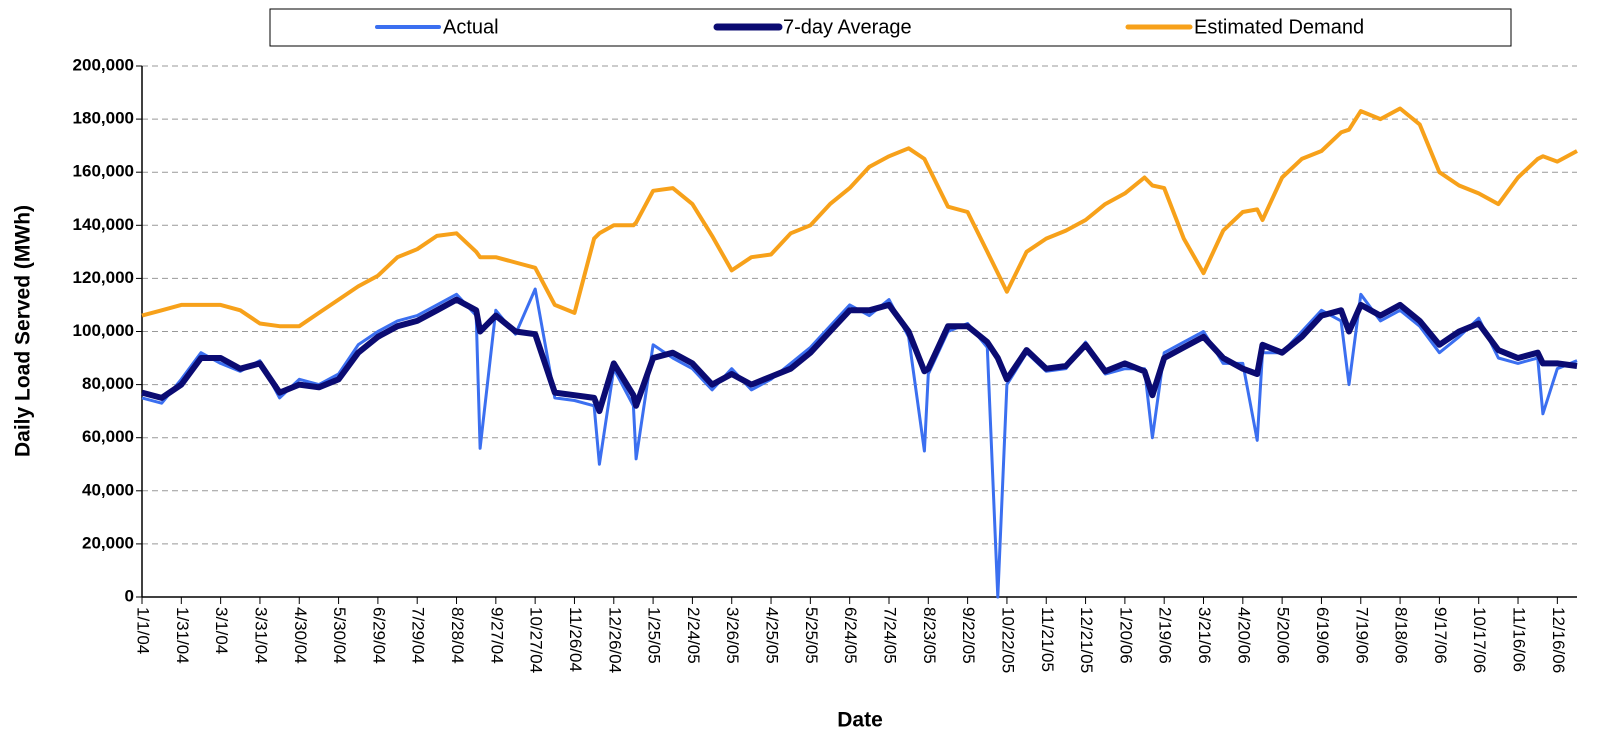 This screenshot has height=735, width=1603. Describe the element at coordinates (418, 635) in the screenshot. I see `x-tick-label: 7/29/04` at that location.